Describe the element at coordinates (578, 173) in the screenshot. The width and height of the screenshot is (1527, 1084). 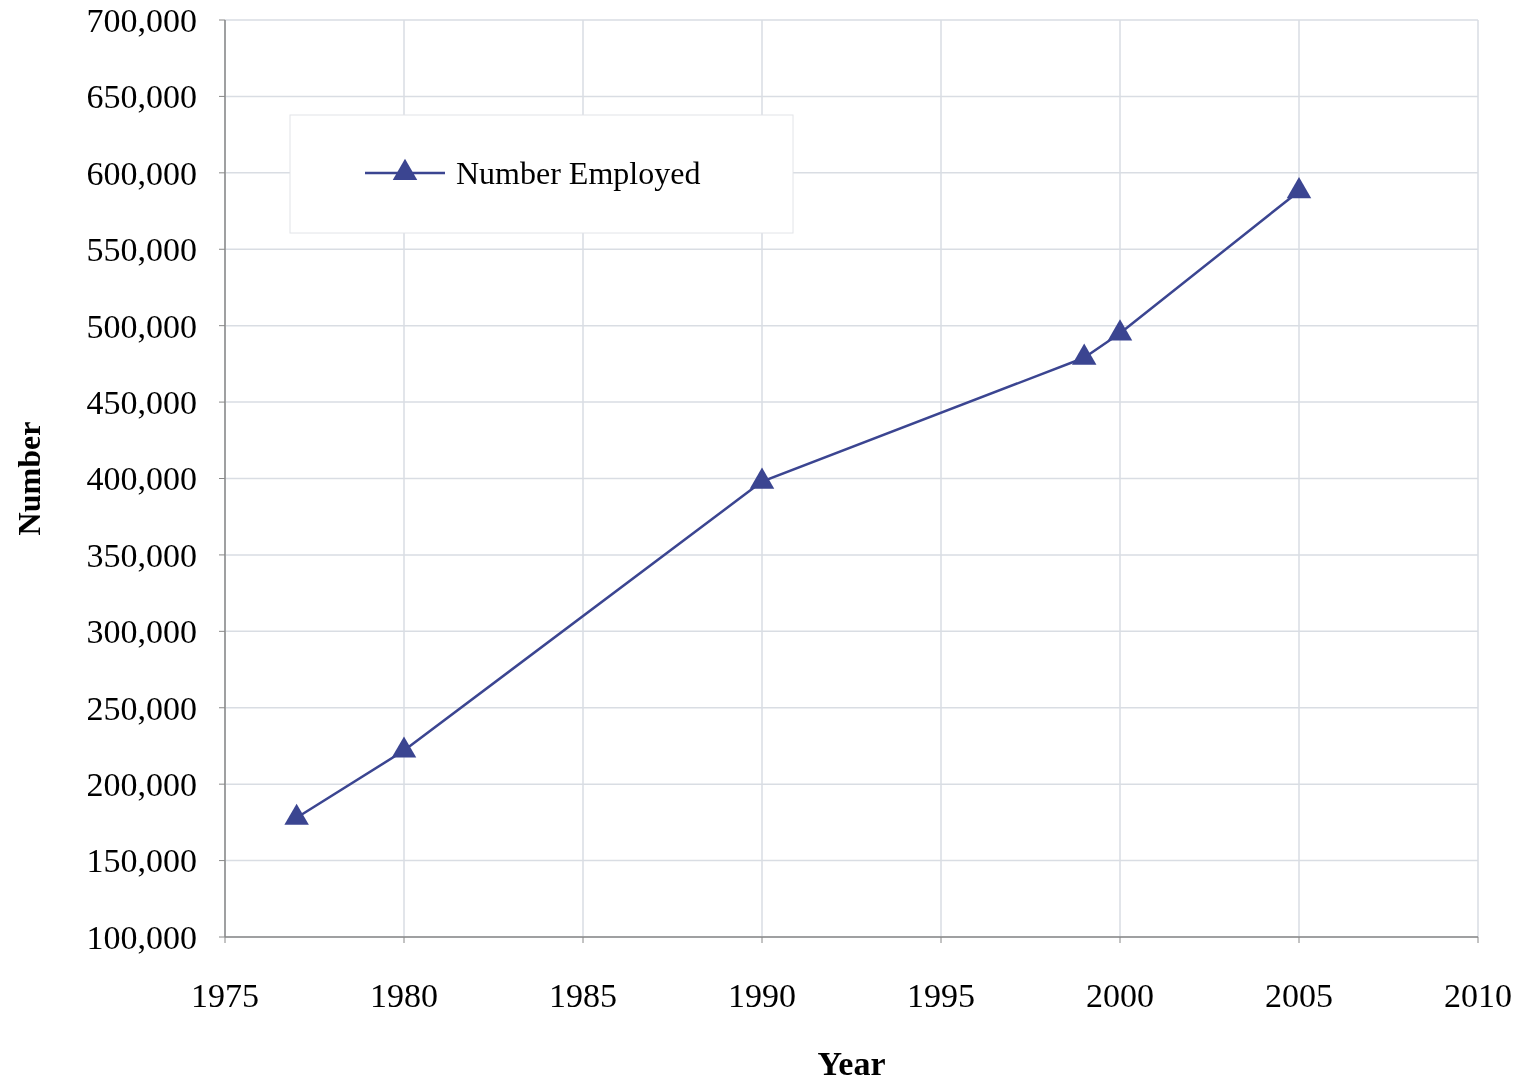
I see `legend-label: Number Employed` at that location.